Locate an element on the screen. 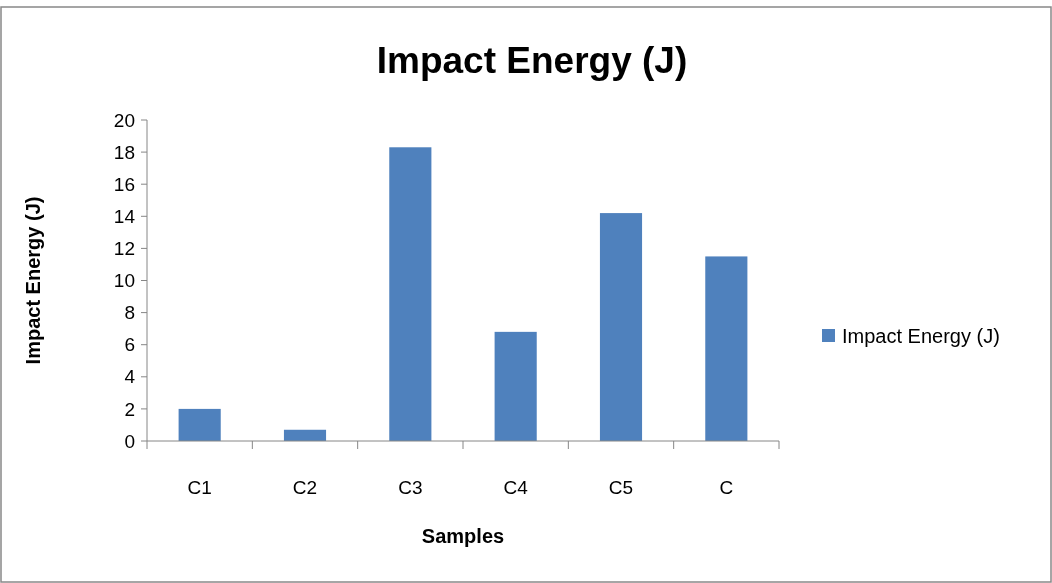  chart-title: Impact Energy (J) is located at coordinates (532, 60).